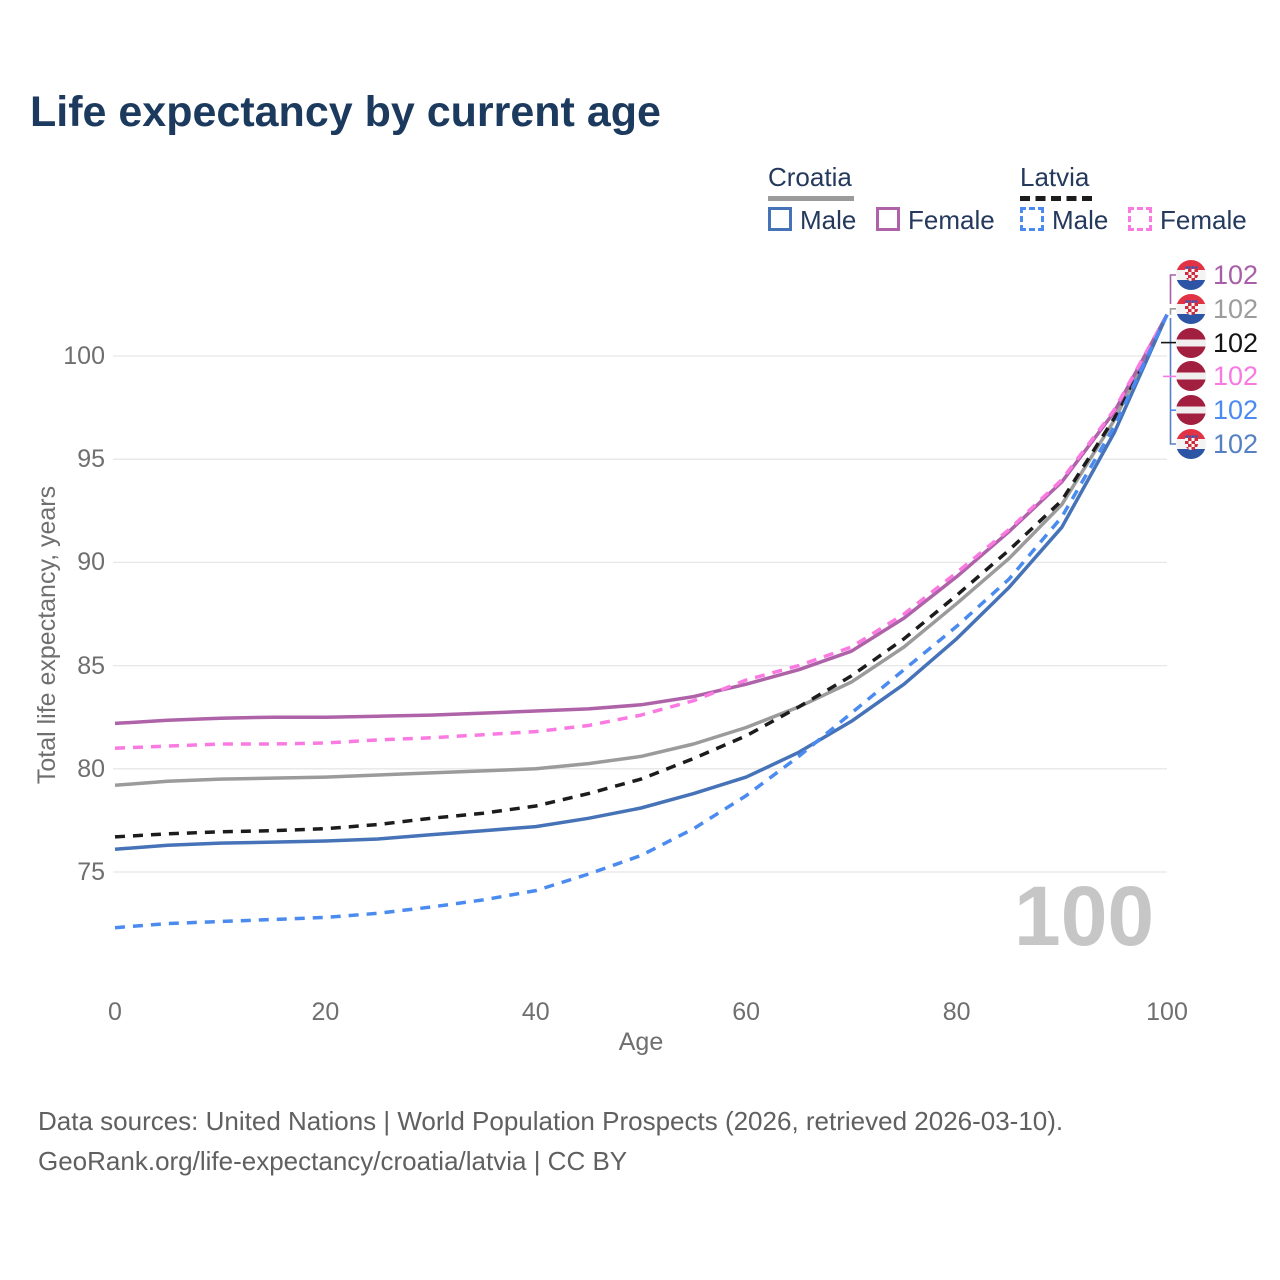 This screenshot has height=1280, width=1280. Describe the element at coordinates (1236, 410) in the screenshot. I see `end-value-latvia-male: 102` at that location.